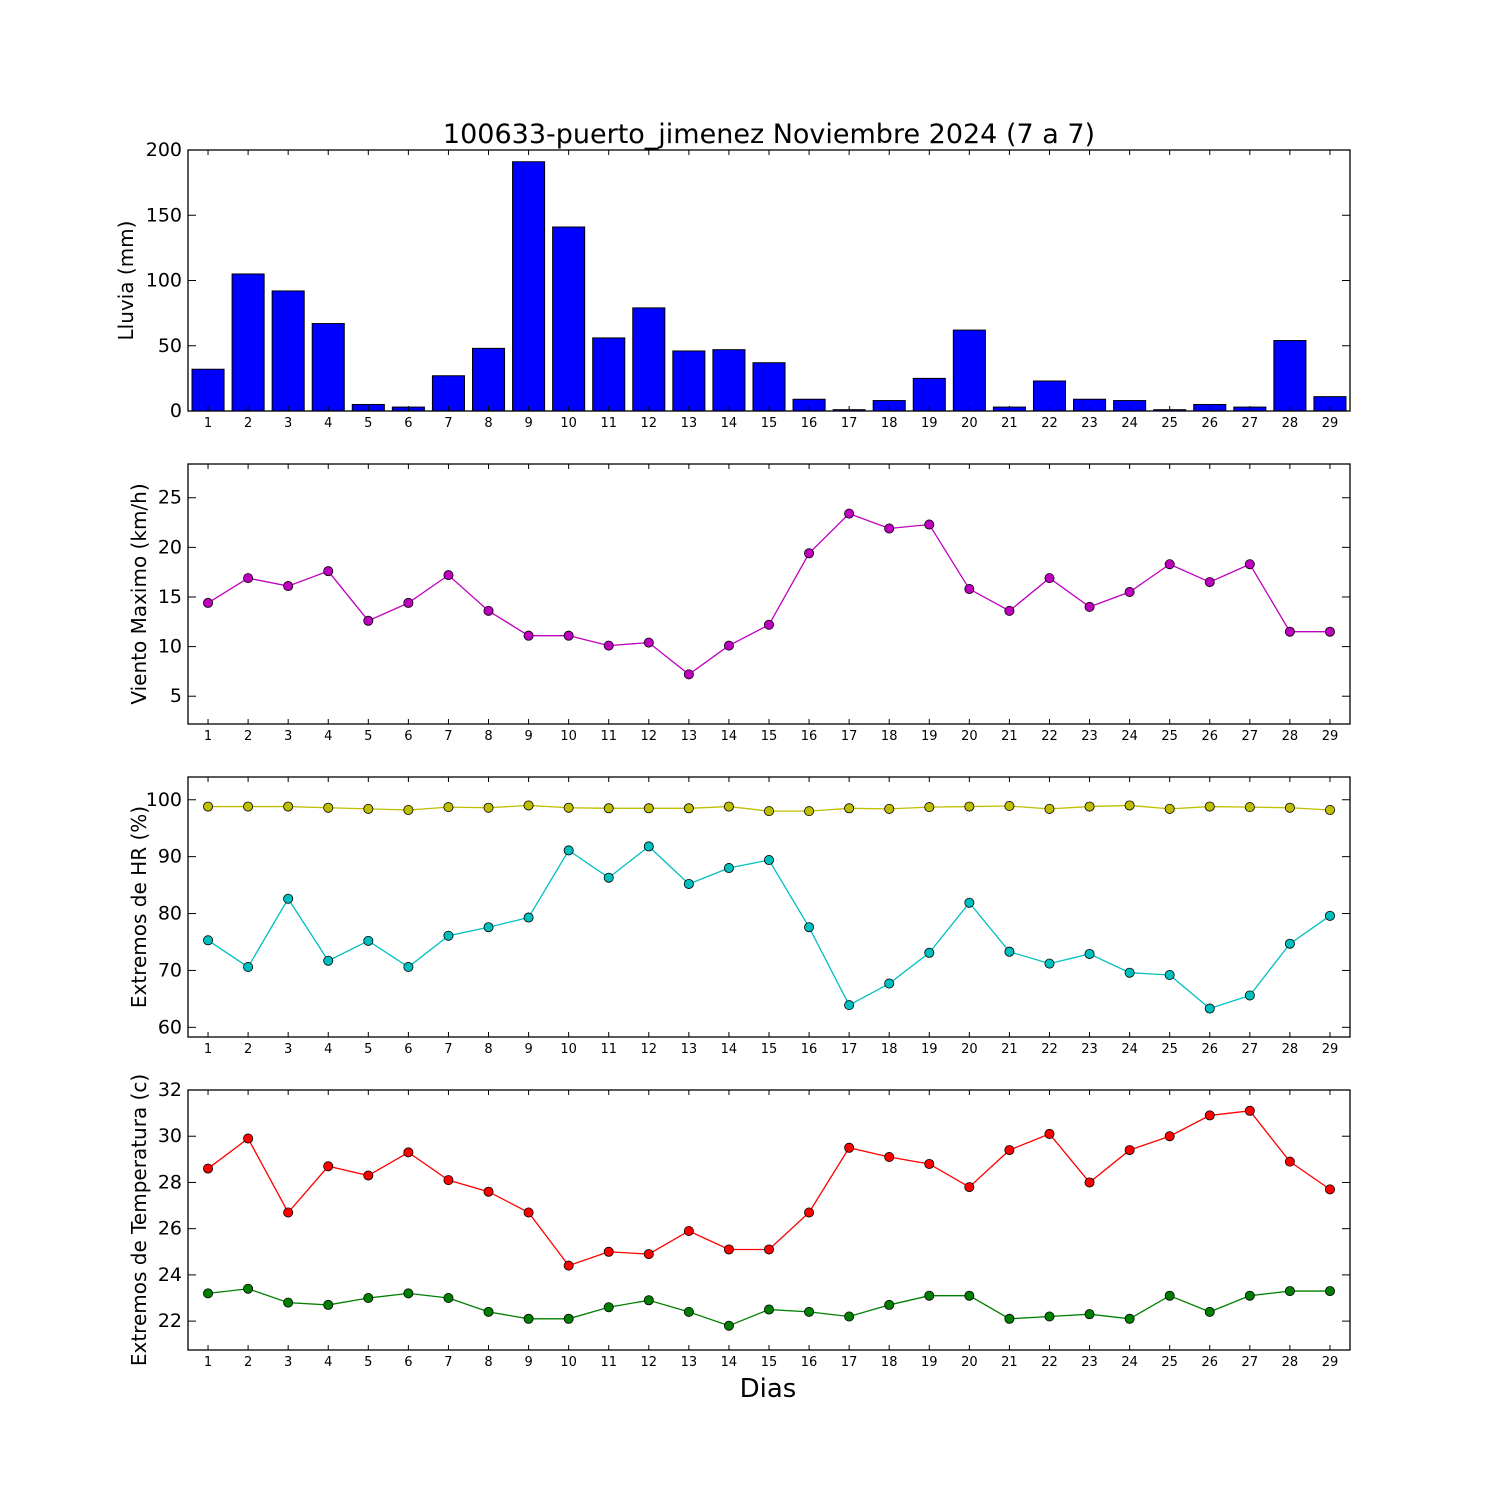  What do you see at coordinates (889, 423) in the screenshot?
I see `x-tick-label-0-18: 18` at bounding box center [889, 423].